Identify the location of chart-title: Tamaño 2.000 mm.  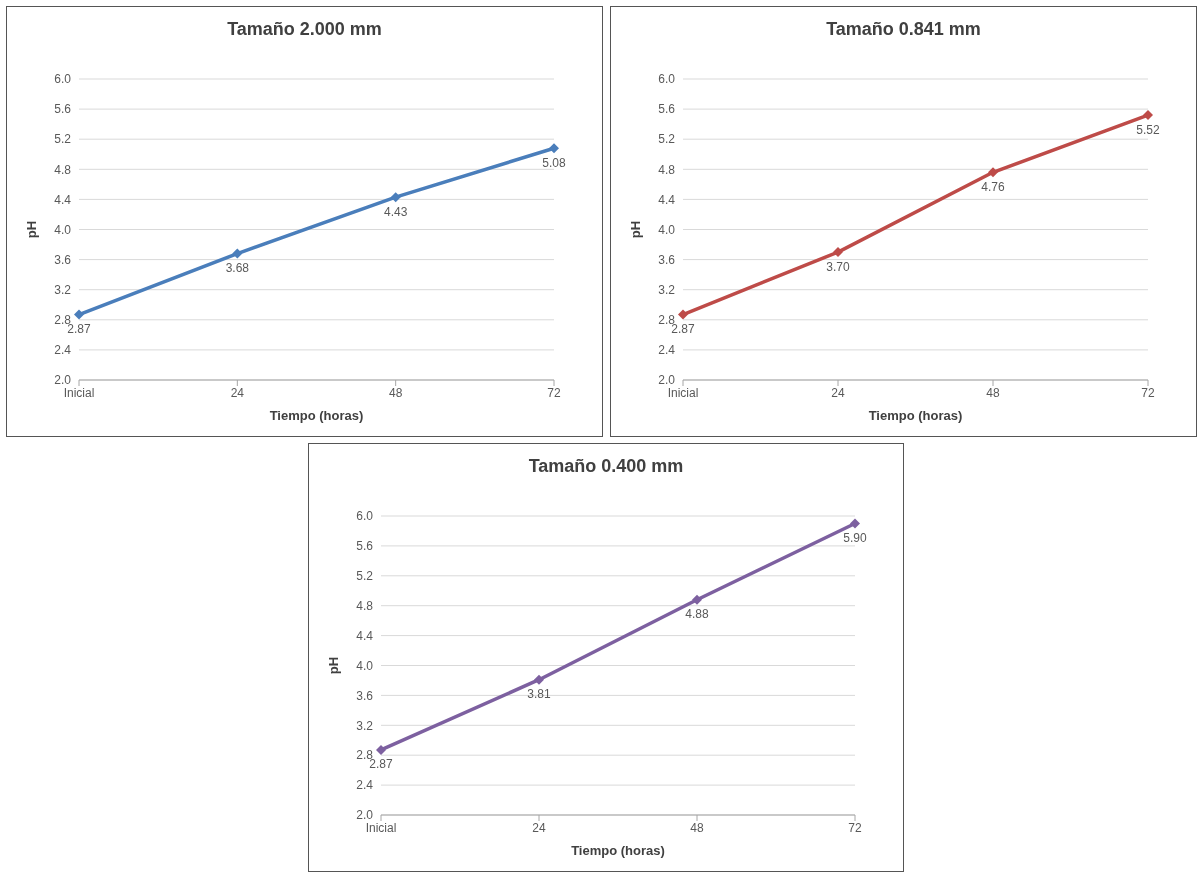
(304, 30).